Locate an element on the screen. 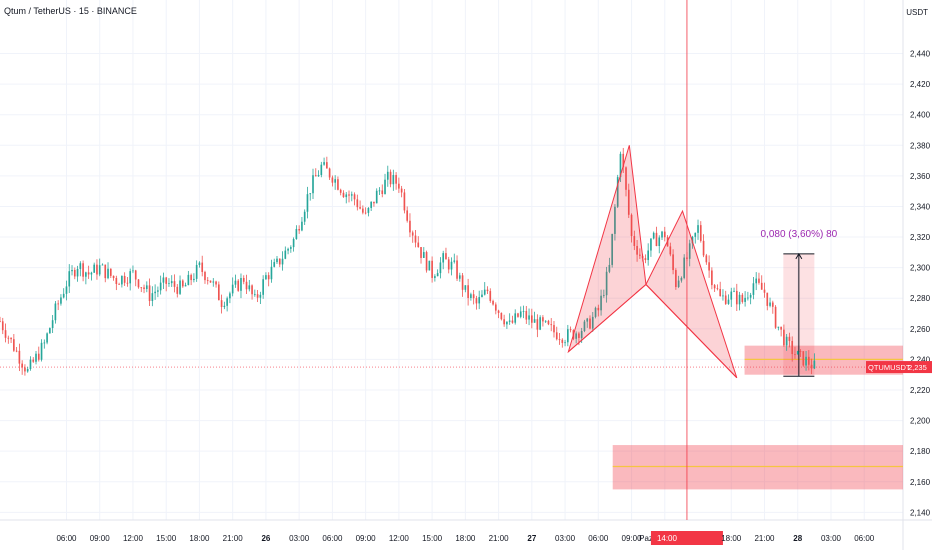 The width and height of the screenshot is (932, 550). current-price-value: 2,235 is located at coordinates (917, 367).